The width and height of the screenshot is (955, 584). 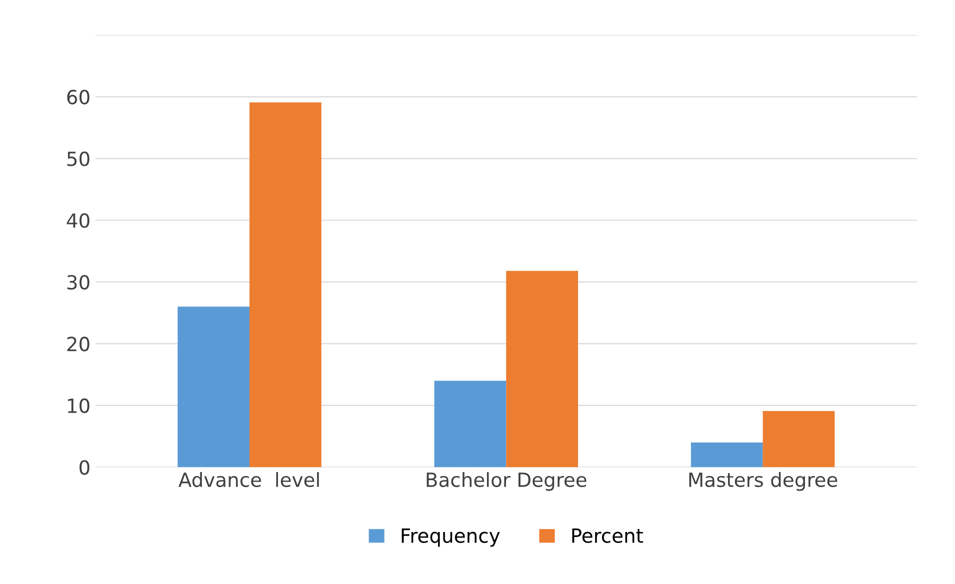 What do you see at coordinates (85, 467) in the screenshot?
I see `y-tick-label: 0` at bounding box center [85, 467].